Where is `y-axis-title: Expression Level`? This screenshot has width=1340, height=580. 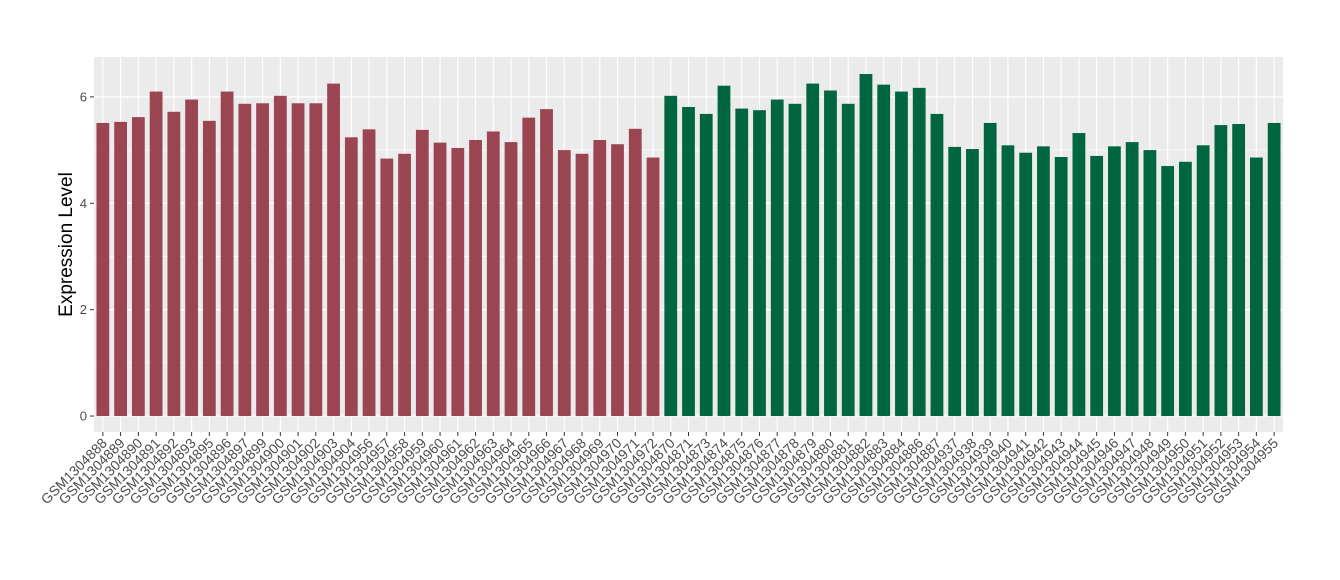
y-axis-title: Expression Level is located at coordinates (66, 244).